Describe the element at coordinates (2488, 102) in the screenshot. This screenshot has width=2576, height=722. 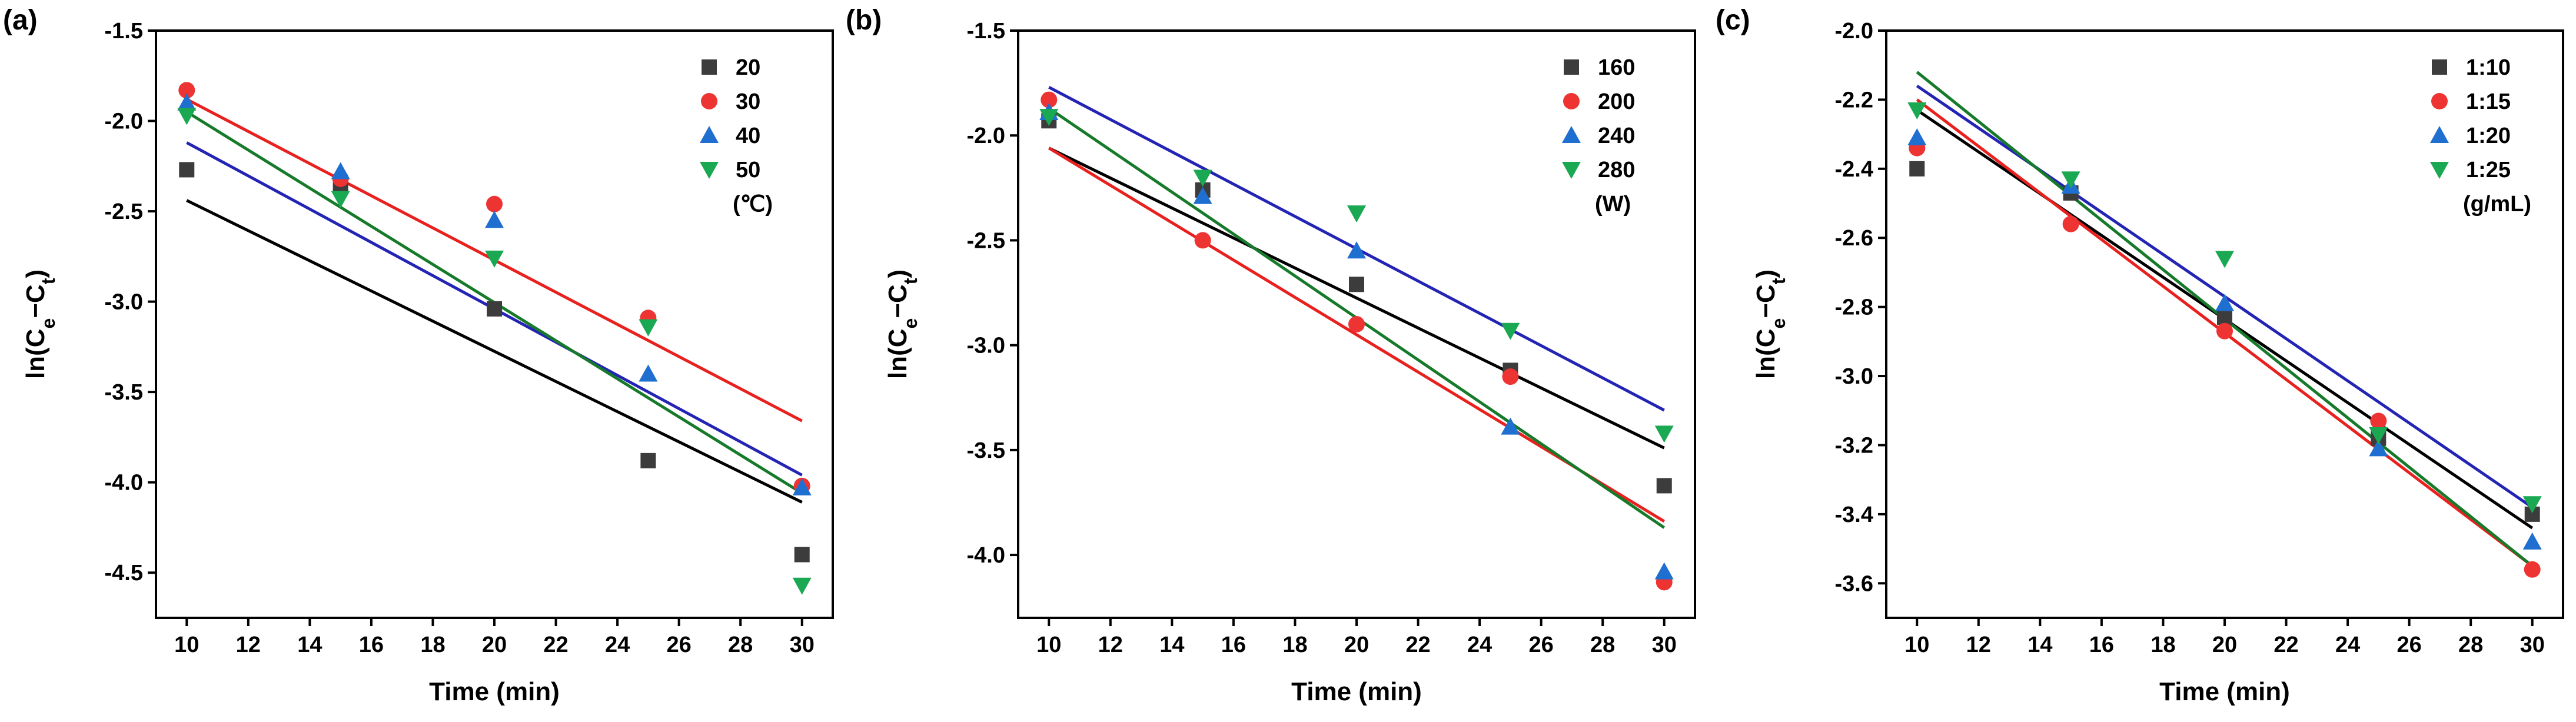
I see `legend-label: 1:15` at that location.